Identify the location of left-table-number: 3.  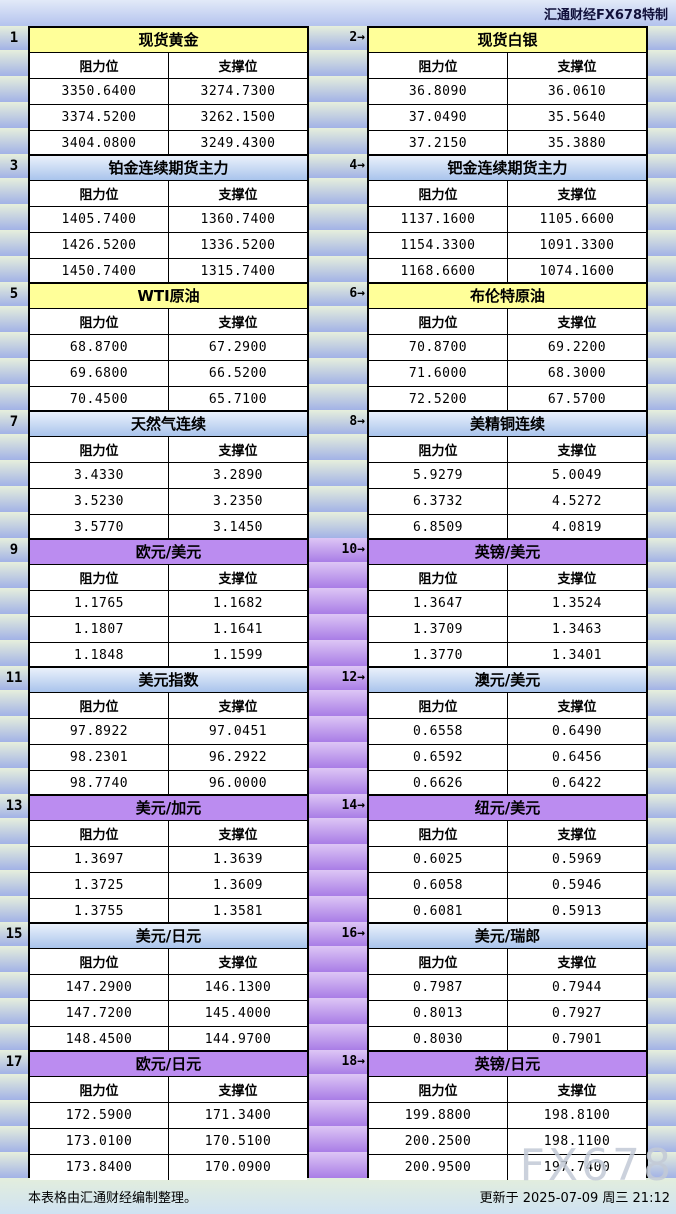
(14, 166).